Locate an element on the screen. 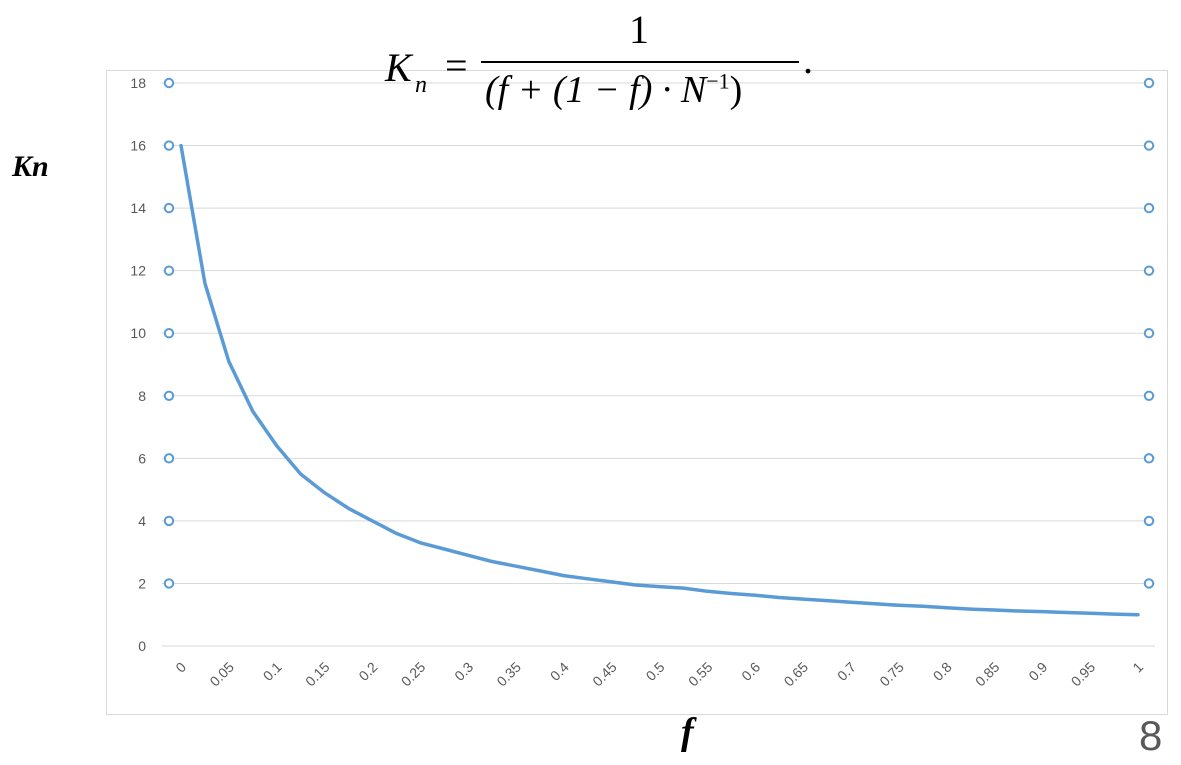  x-tick-label: 0.4 is located at coordinates (559, 671).